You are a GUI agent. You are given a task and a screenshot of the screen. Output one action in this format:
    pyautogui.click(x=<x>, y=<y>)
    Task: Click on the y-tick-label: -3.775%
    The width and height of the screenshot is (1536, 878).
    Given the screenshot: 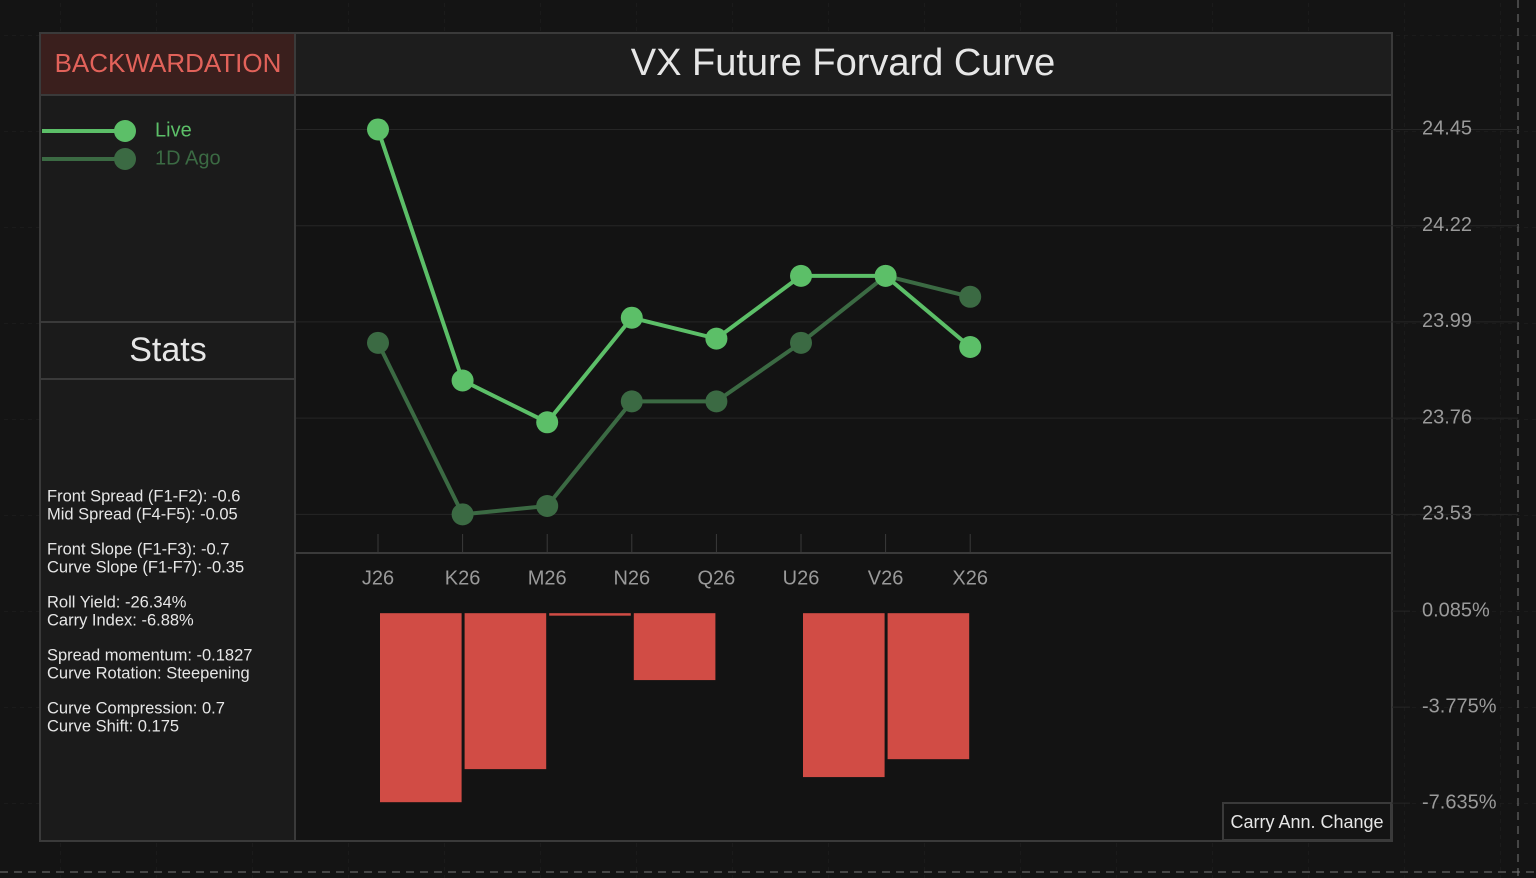 What is the action you would take?
    pyautogui.click(x=1459, y=706)
    